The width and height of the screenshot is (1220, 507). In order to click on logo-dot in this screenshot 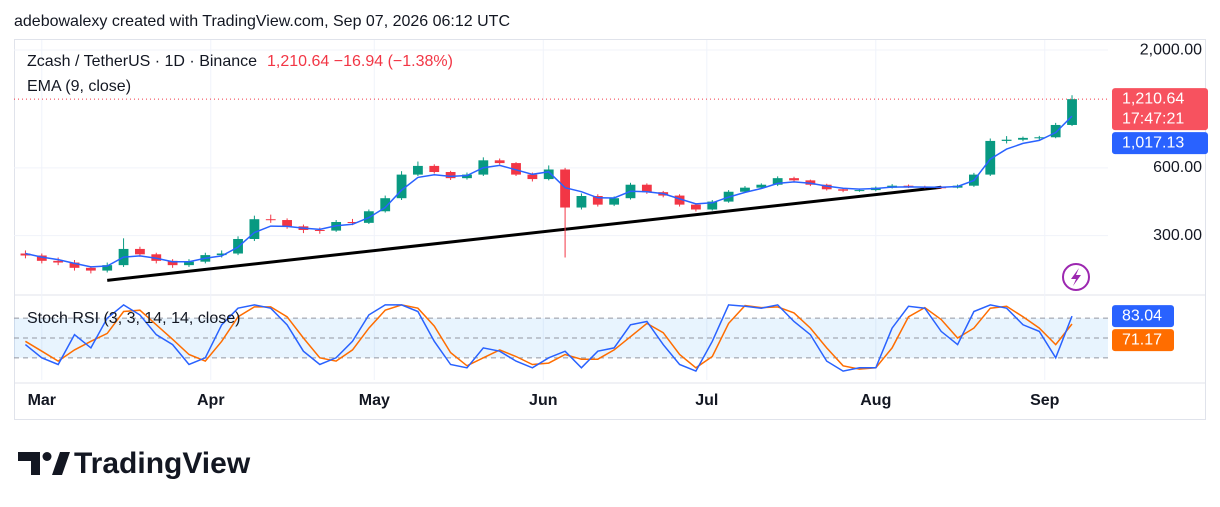, I will do `click(47, 456)`.